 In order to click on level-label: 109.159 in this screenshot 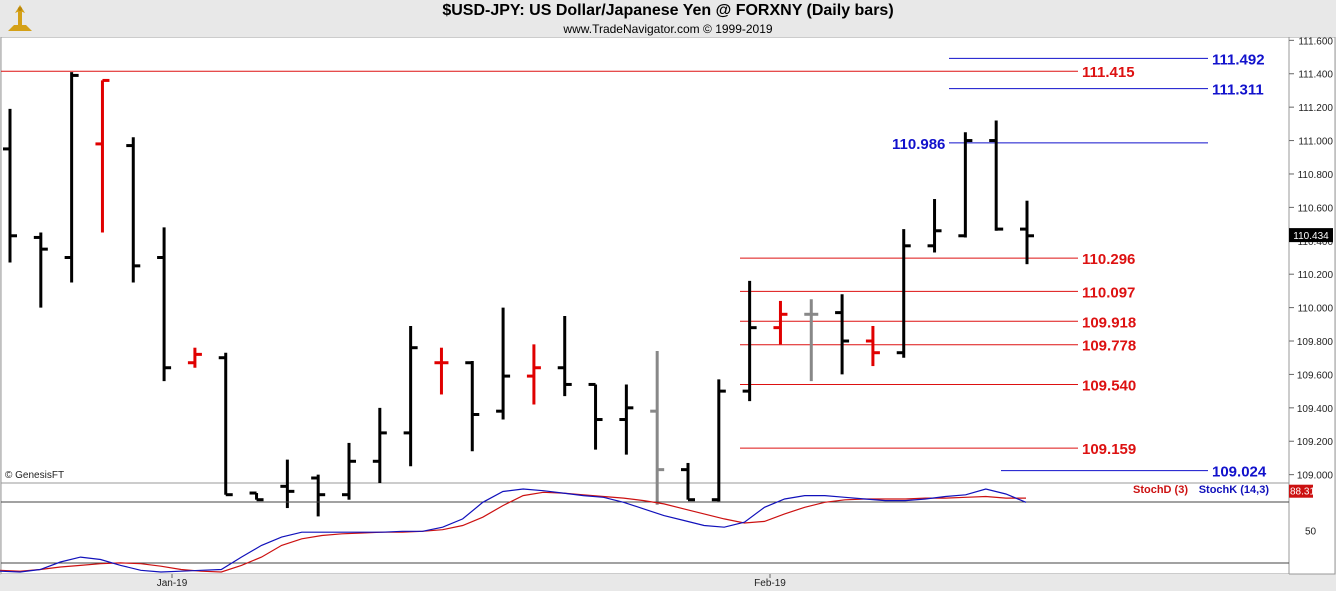, I will do `click(1109, 449)`.